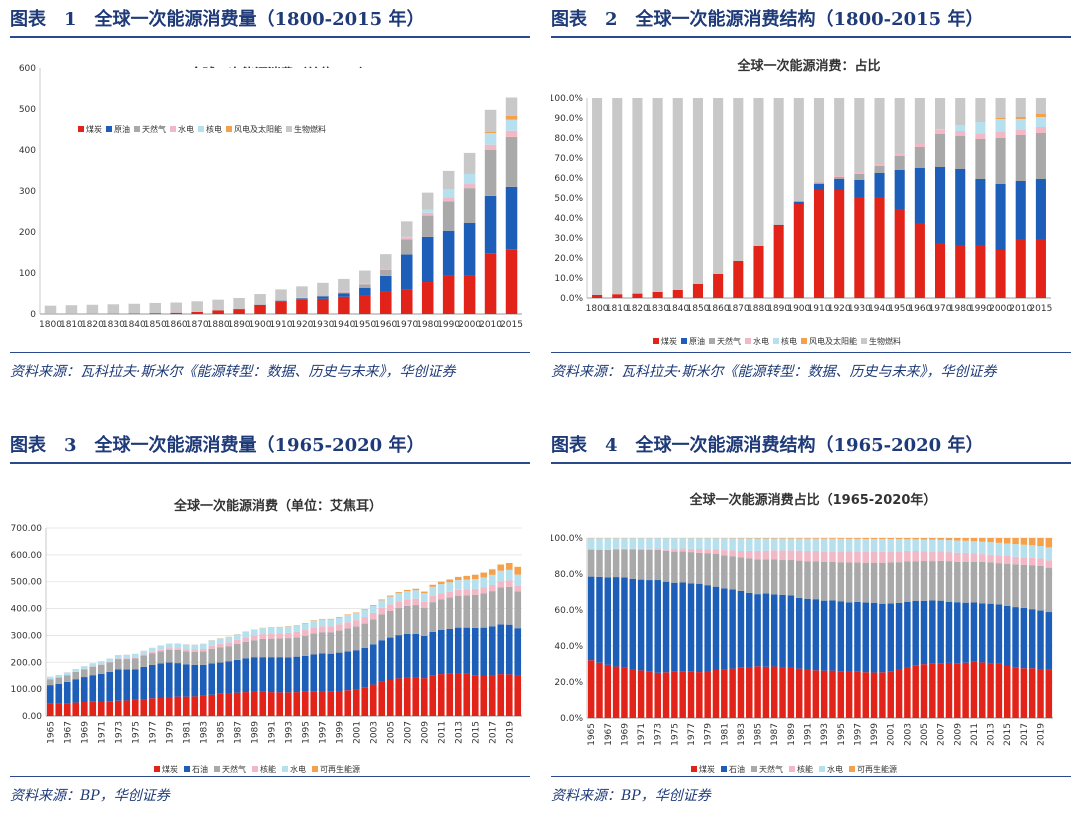  I want to click on y-tick-label: 40.0%, so click(568, 219).